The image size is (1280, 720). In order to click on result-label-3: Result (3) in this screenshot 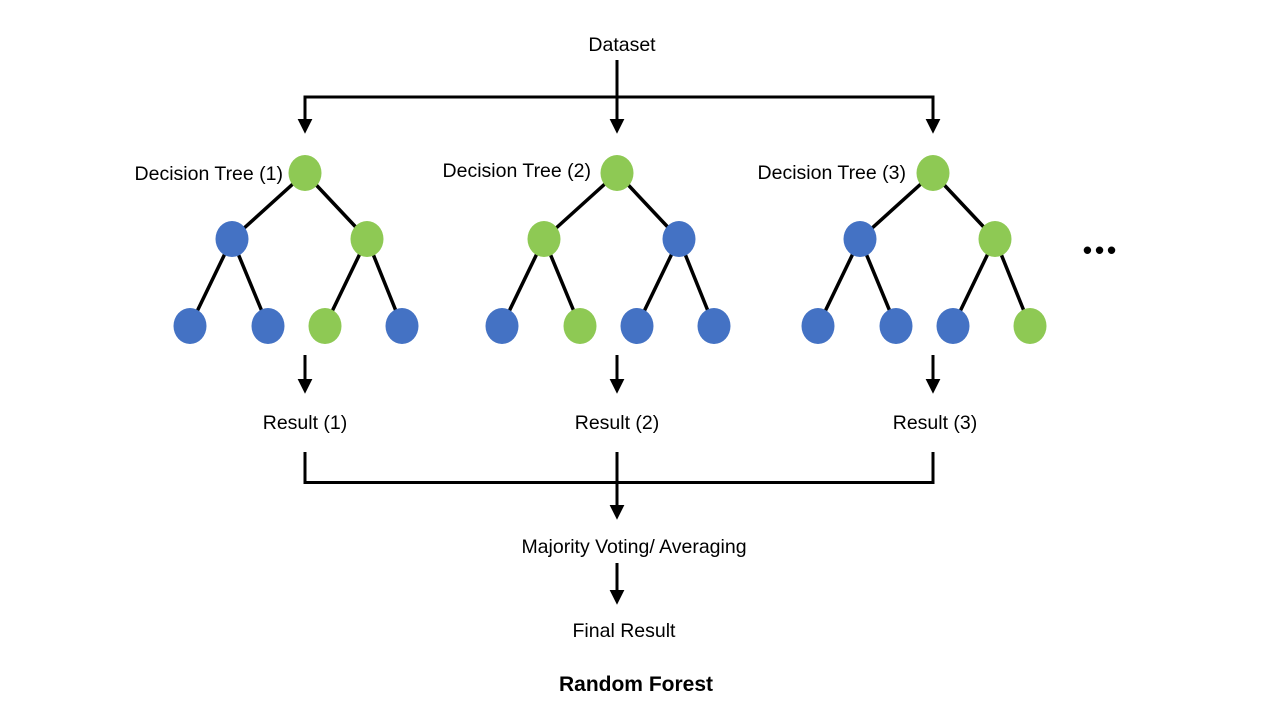, I will do `click(935, 423)`.